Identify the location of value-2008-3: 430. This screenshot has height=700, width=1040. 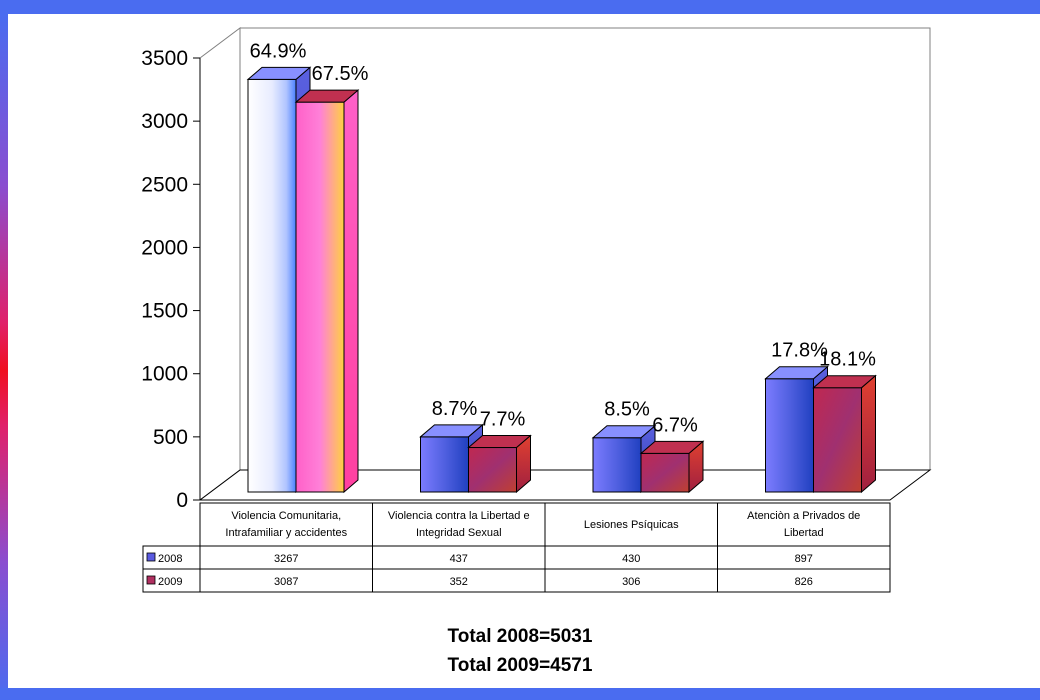
(631, 559).